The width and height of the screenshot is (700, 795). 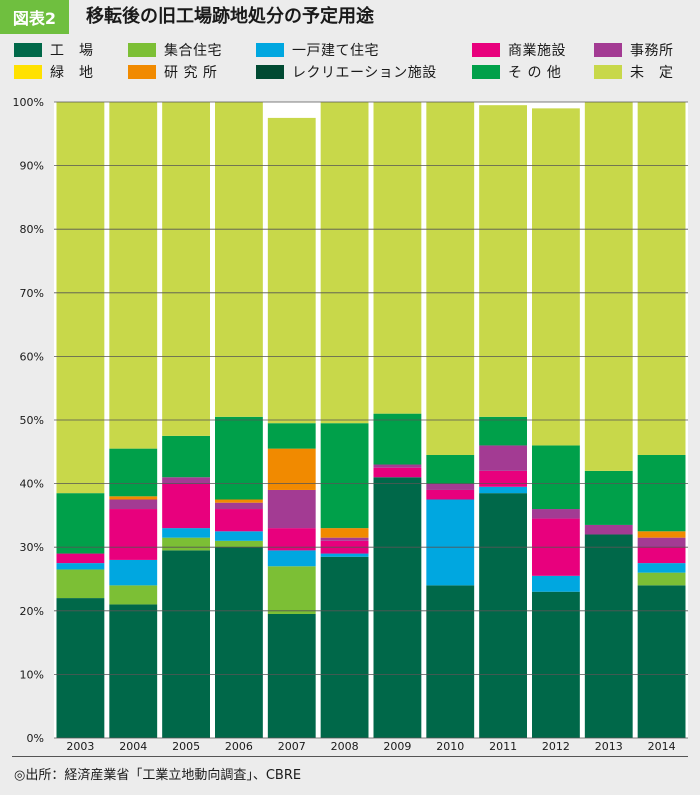 What do you see at coordinates (186, 745) in the screenshot?
I see `x-tick-label-2005: 2005` at bounding box center [186, 745].